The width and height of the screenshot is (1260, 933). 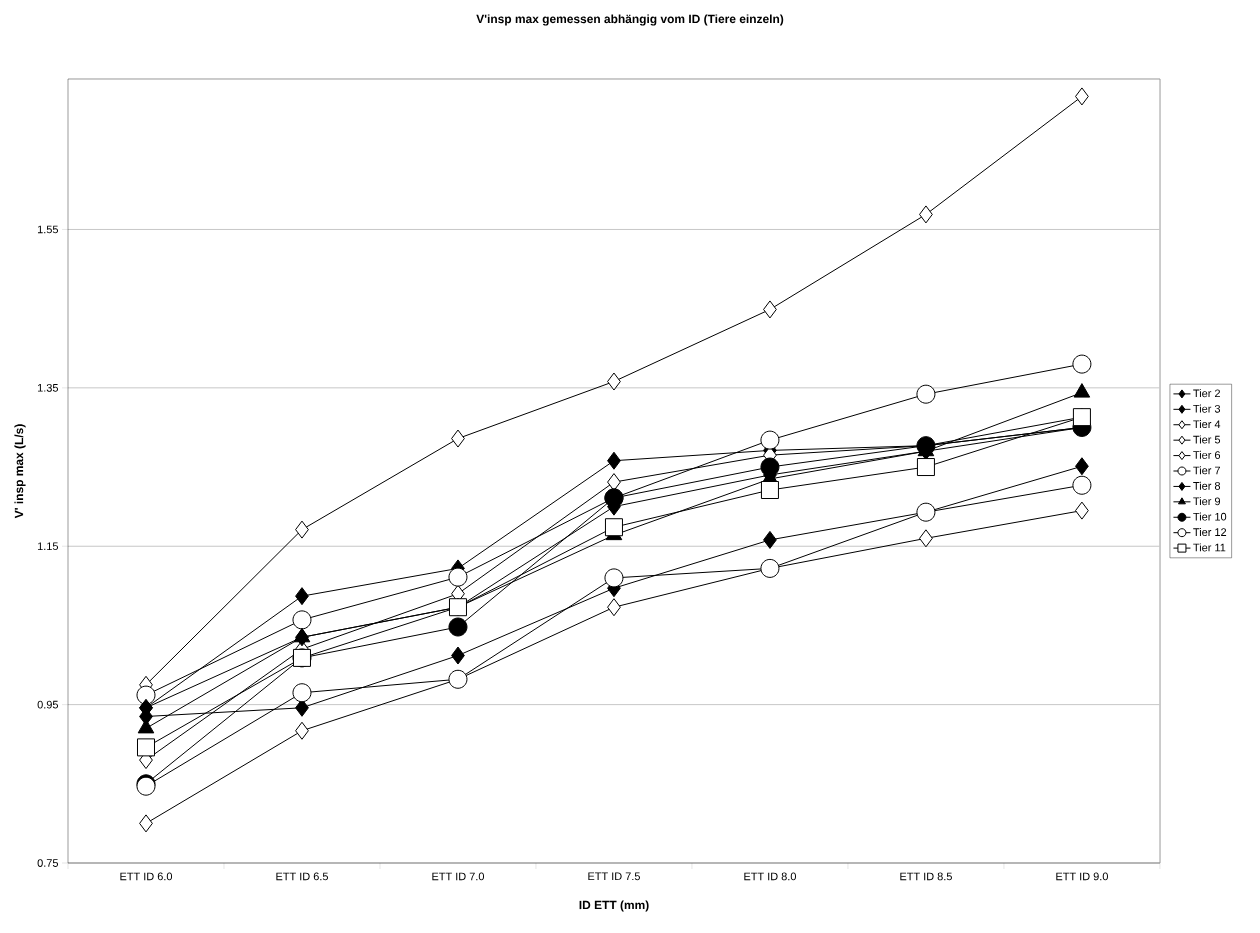 I want to click on legend-label: Tier 6, so click(x=1207, y=454).